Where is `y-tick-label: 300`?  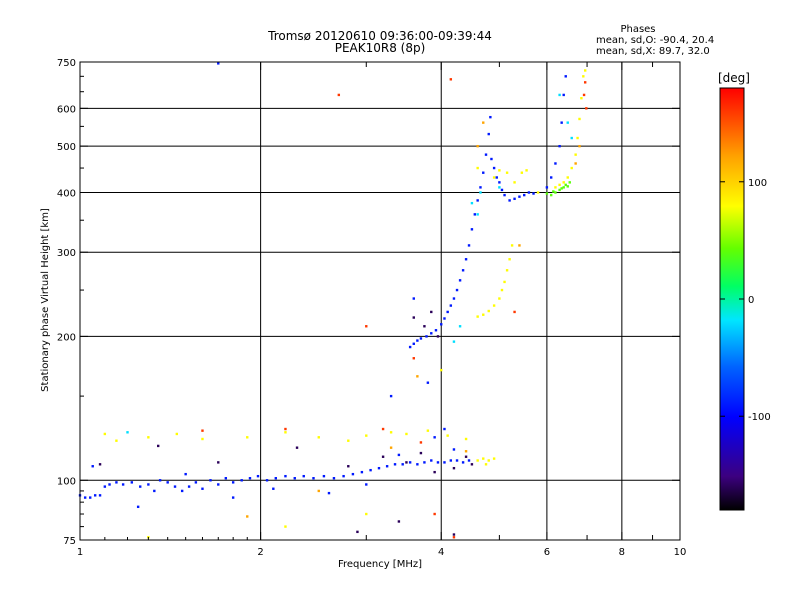 y-tick-label: 300 is located at coordinates (66, 253).